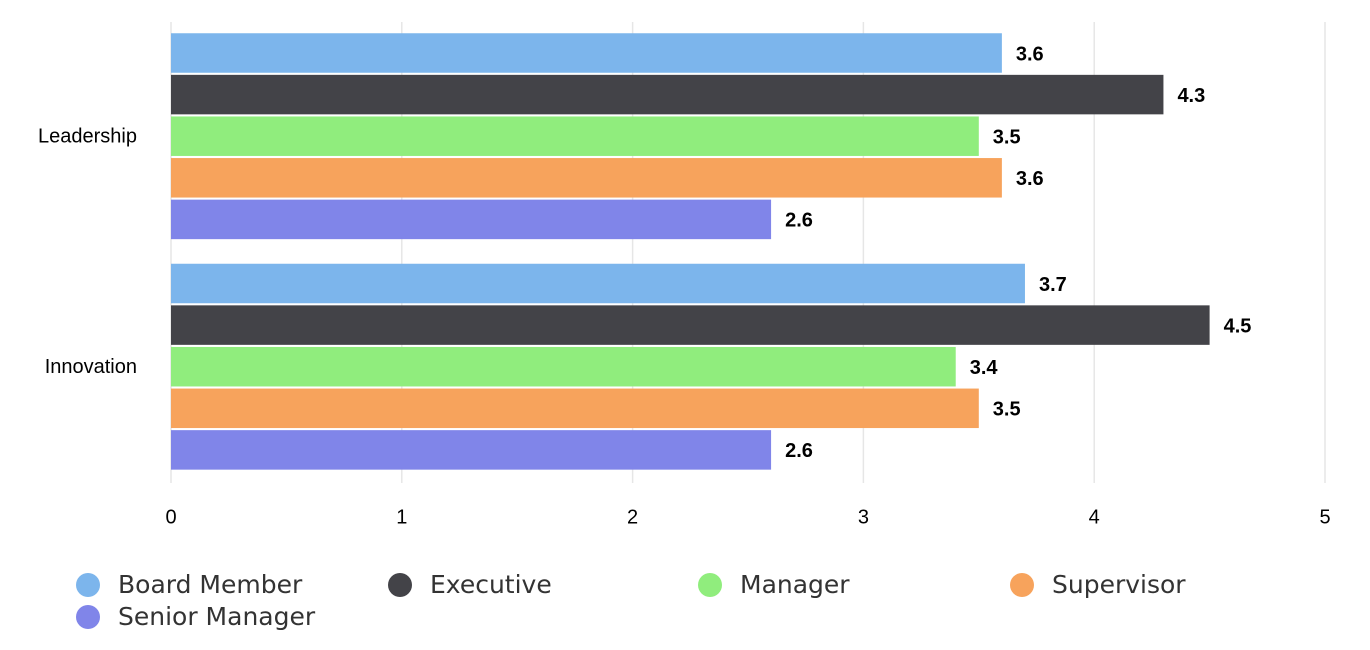  I want to click on legend-label: Executive, so click(491, 584).